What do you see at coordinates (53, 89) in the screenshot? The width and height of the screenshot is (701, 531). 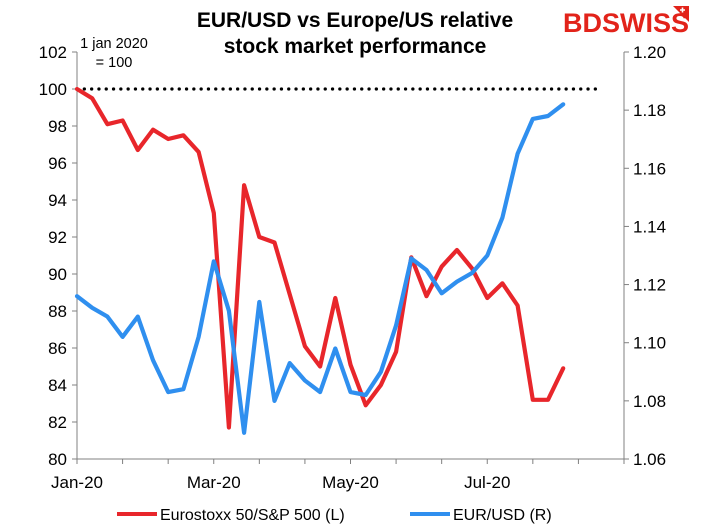 I see `left-tick-label: 100` at bounding box center [53, 89].